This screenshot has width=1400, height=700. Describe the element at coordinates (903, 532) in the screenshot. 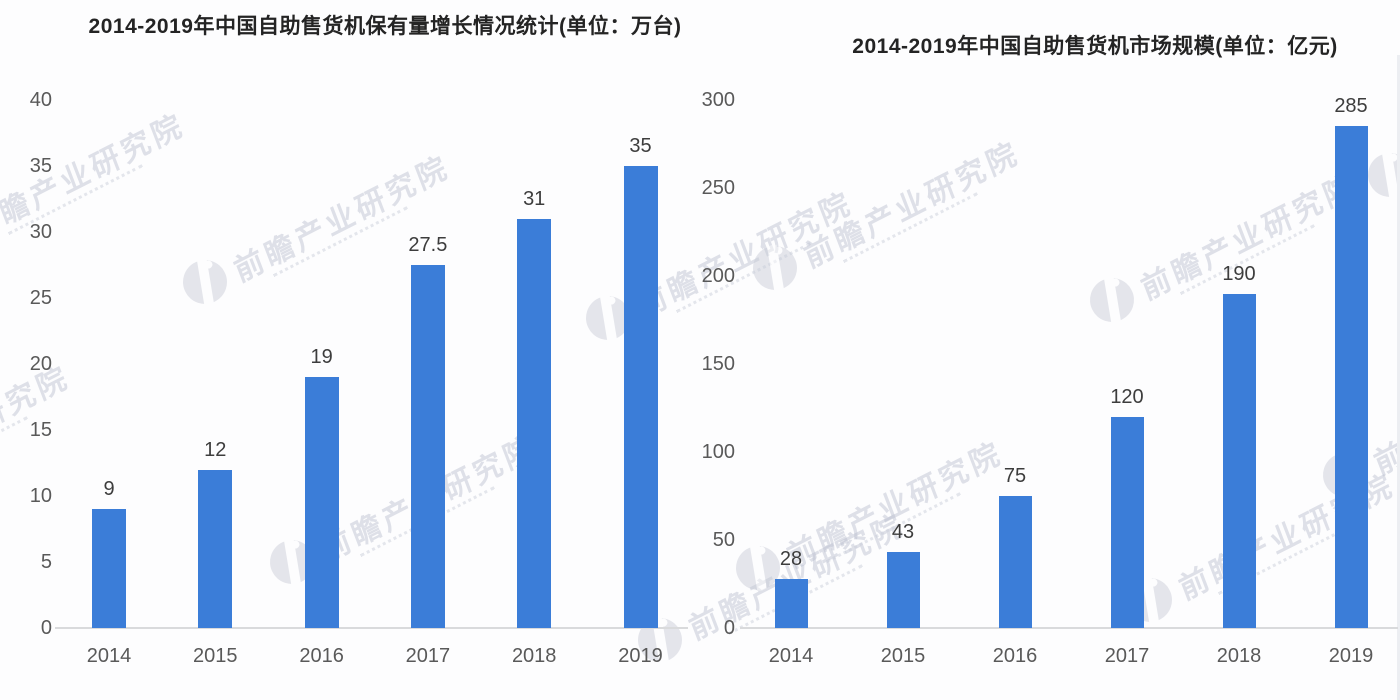

I see `bar-value-label: 43` at that location.